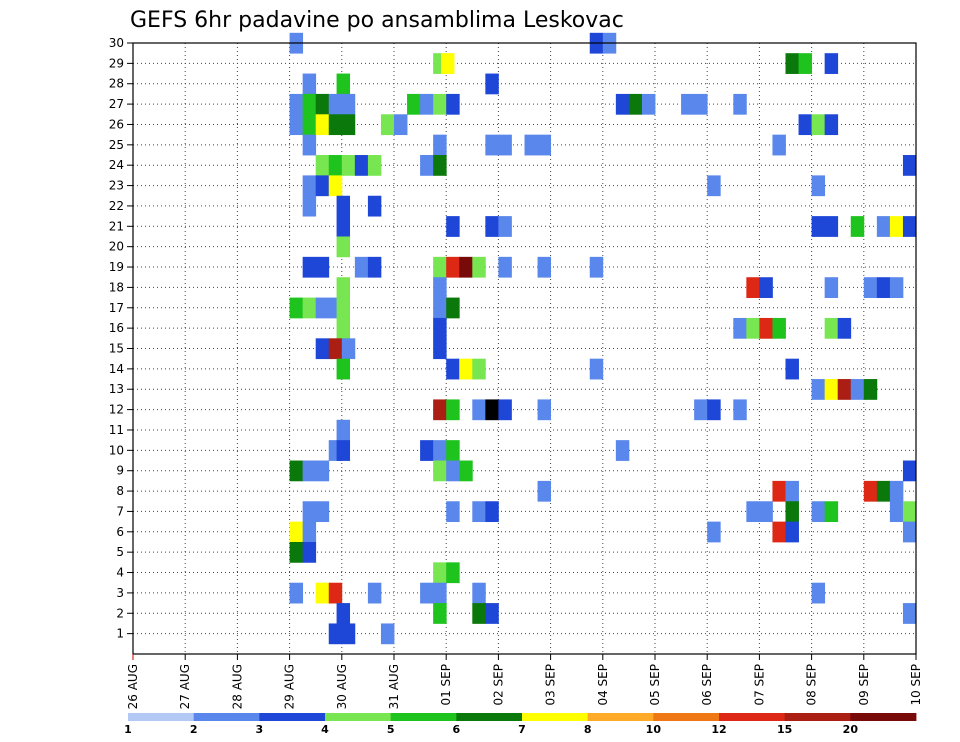 Image resolution: width=960 pixels, height=742 pixels. Describe the element at coordinates (120, 471) in the screenshot. I see `y-tick-label: 9` at that location.